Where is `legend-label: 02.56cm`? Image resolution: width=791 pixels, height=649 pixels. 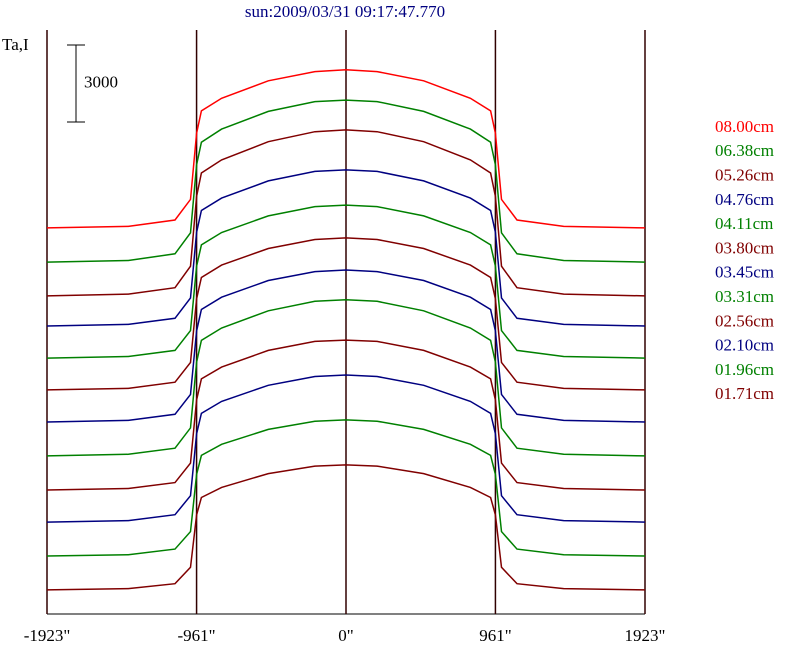 legend-label: 02.56cm is located at coordinates (744, 320).